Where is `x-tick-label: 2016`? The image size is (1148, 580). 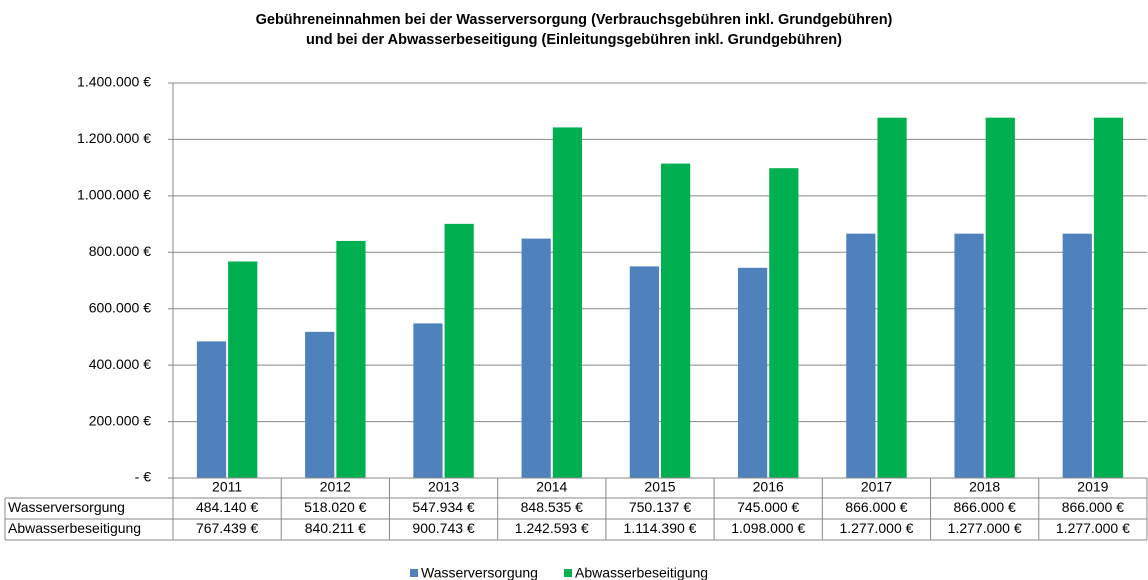
x-tick-label: 2016 is located at coordinates (768, 487).